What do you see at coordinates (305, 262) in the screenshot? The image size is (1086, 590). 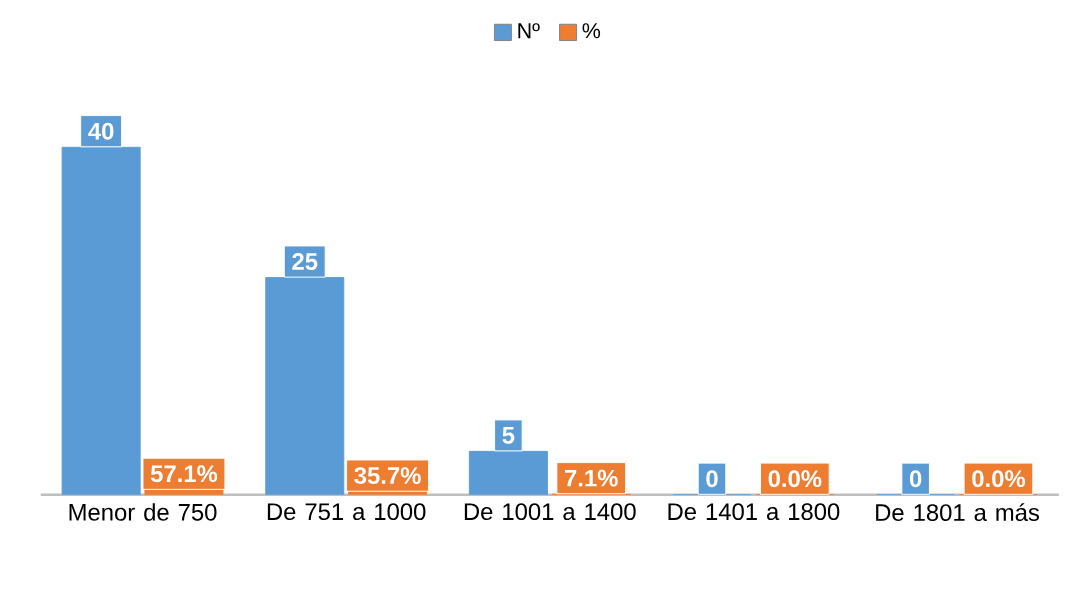 I see `data-label: 25` at bounding box center [305, 262].